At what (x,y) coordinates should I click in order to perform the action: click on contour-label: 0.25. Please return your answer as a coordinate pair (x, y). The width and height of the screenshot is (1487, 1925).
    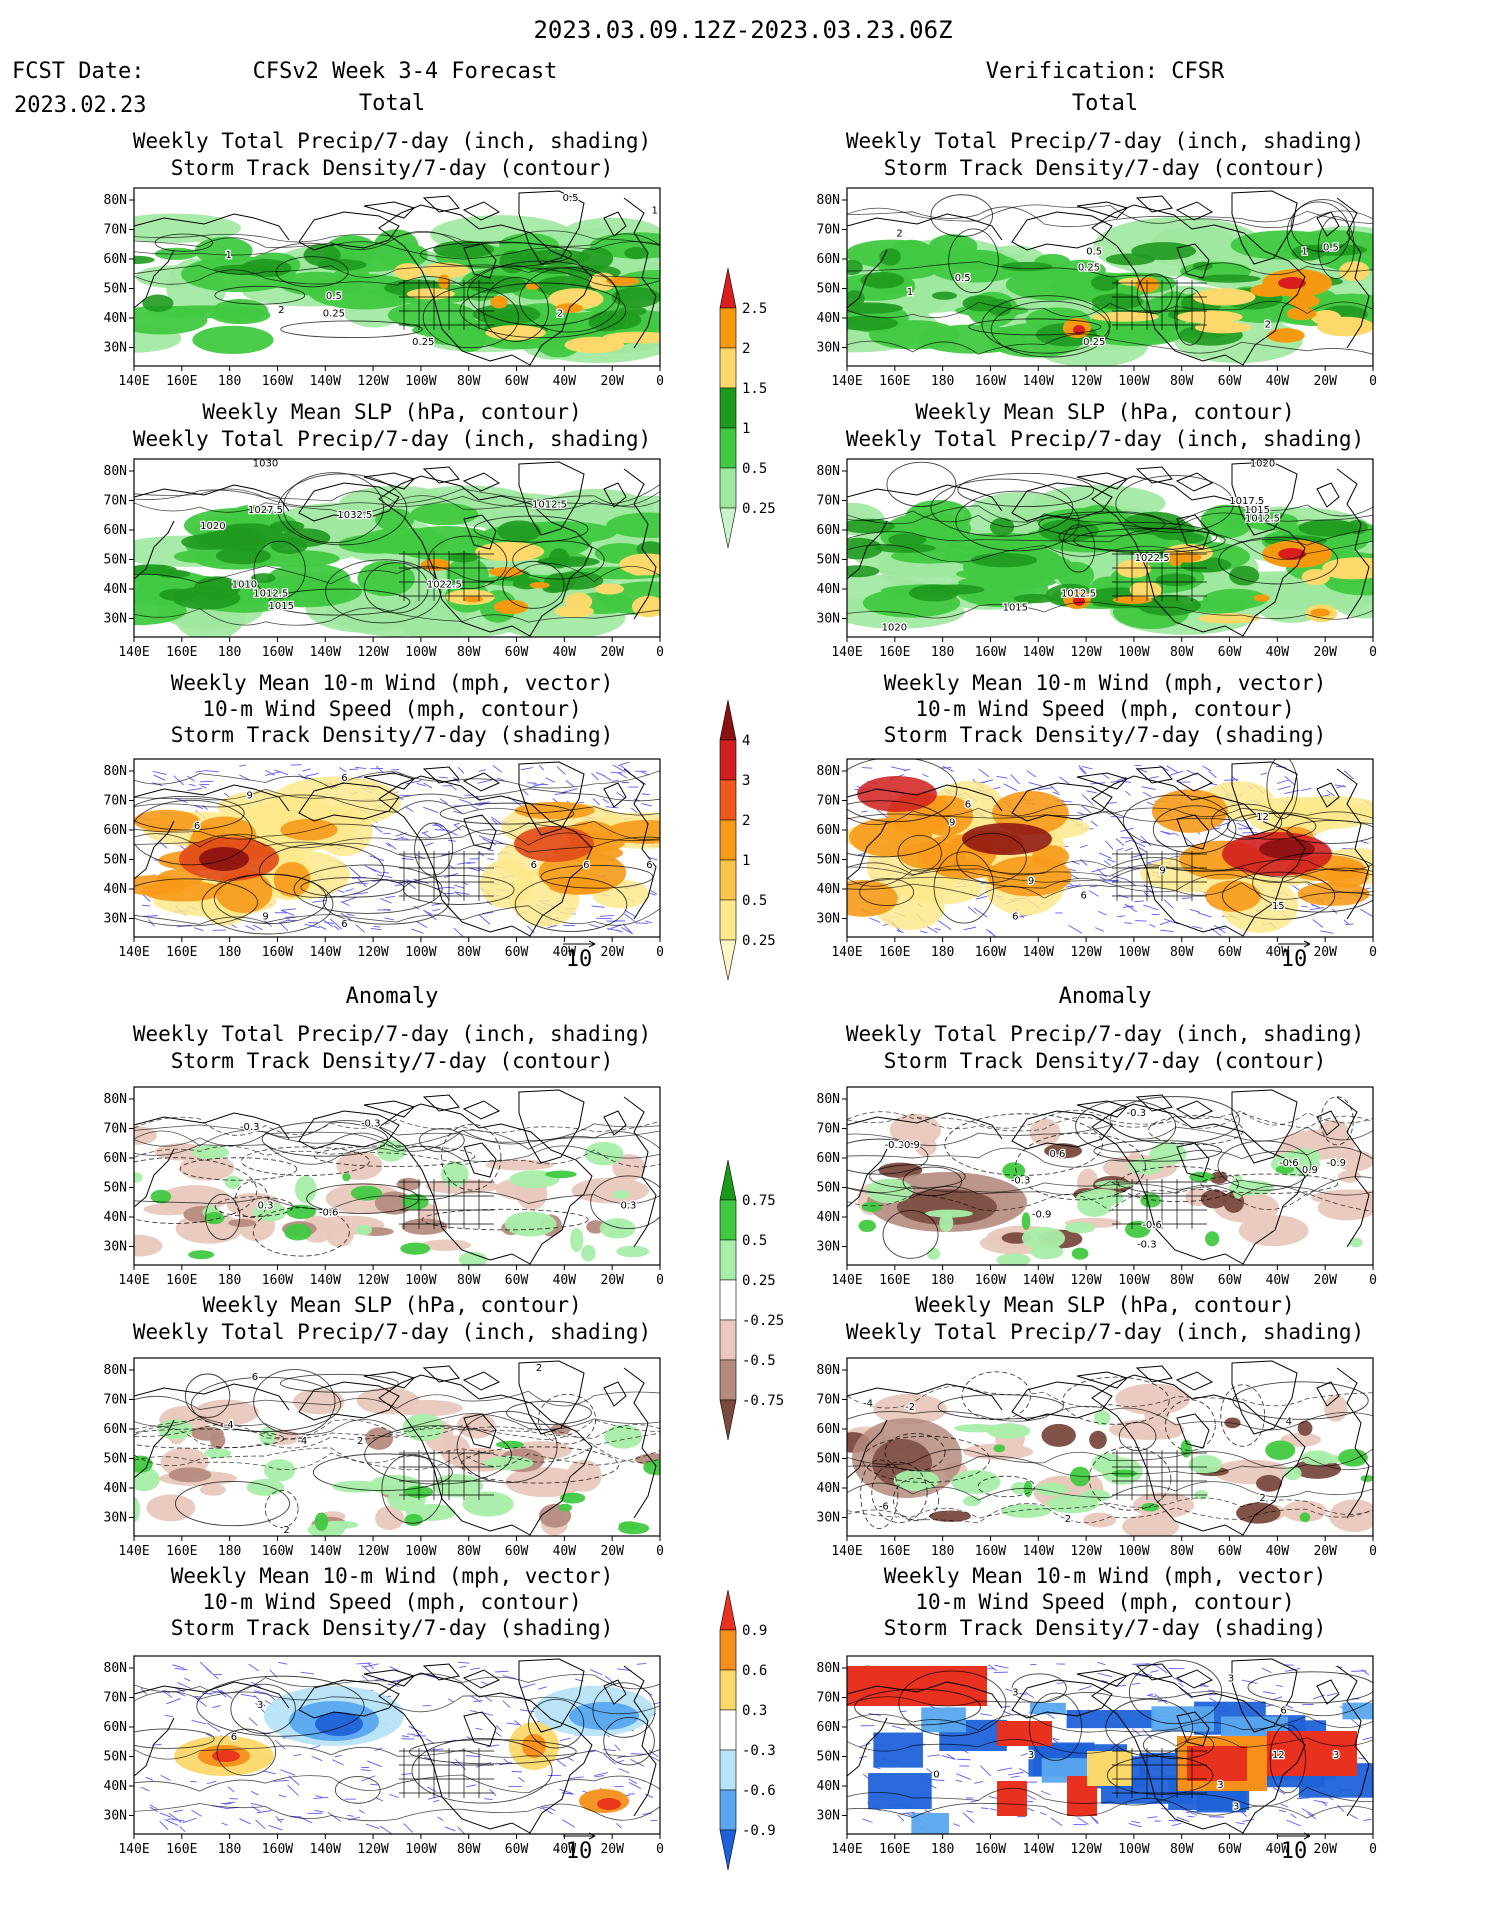
    Looking at the image, I should click on (334, 314).